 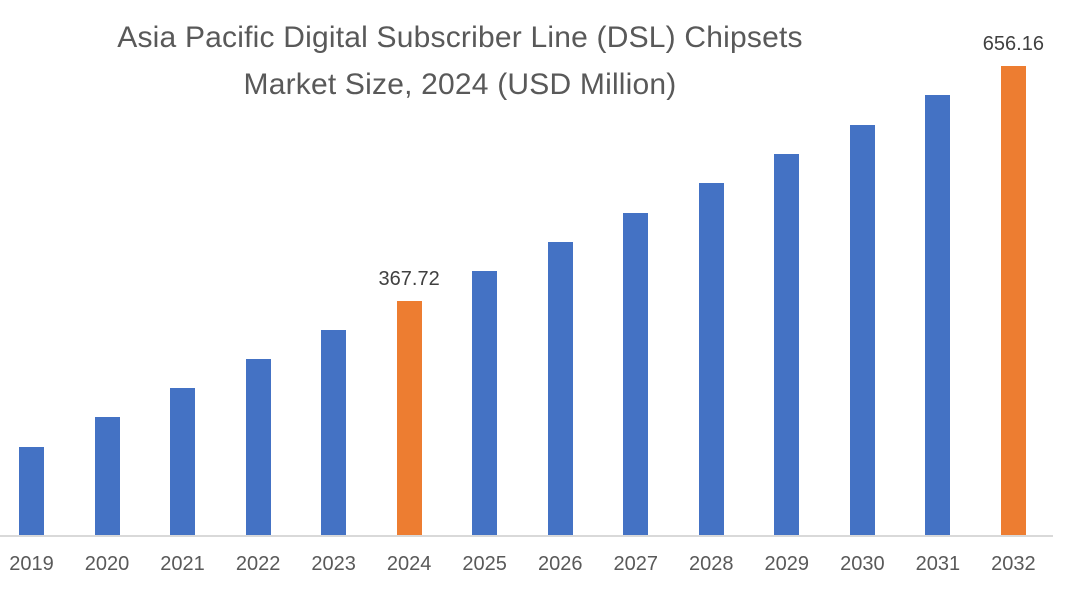 I want to click on x-axis-label-2025: 2025, so click(x=484, y=564).